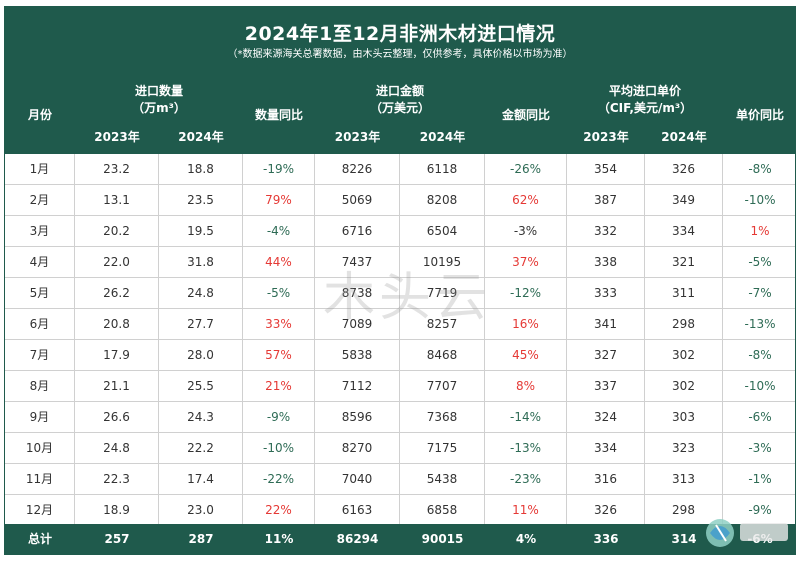 The width and height of the screenshot is (800, 561). Describe the element at coordinates (760, 169) in the screenshot. I see `price-yoy-cell: -8%` at that location.